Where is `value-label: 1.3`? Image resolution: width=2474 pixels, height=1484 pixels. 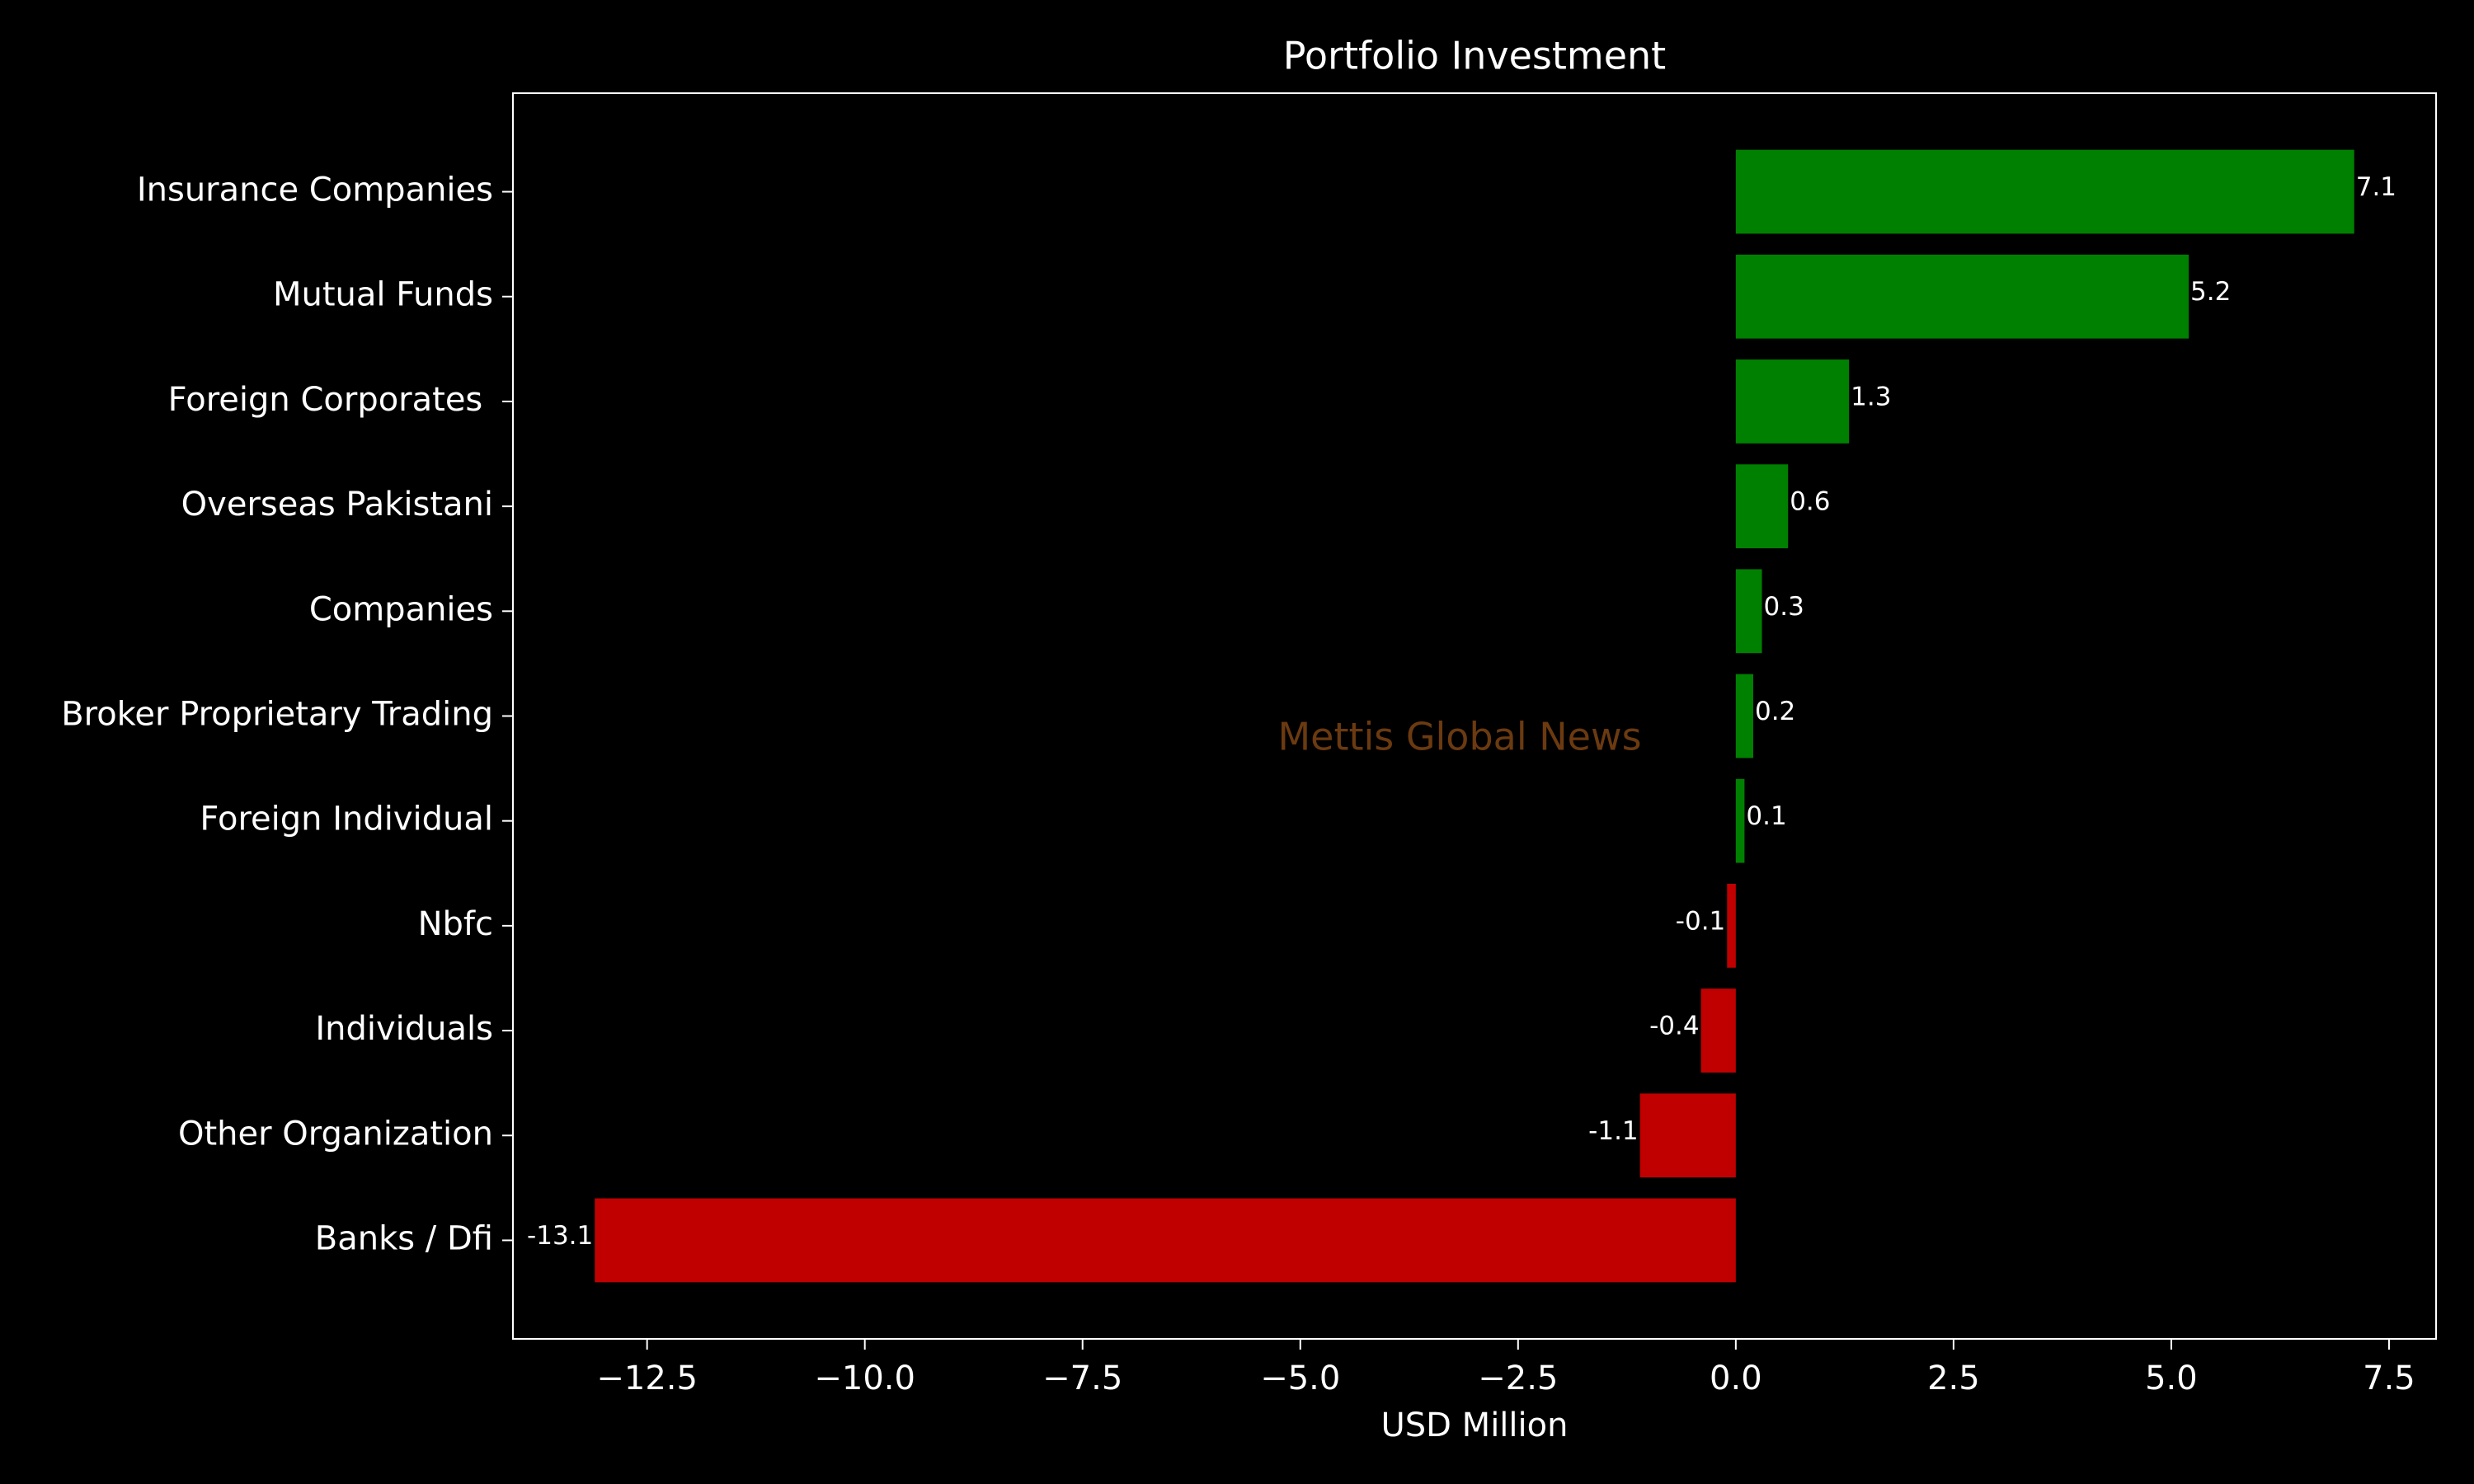
value-label: 1.3 is located at coordinates (1871, 396).